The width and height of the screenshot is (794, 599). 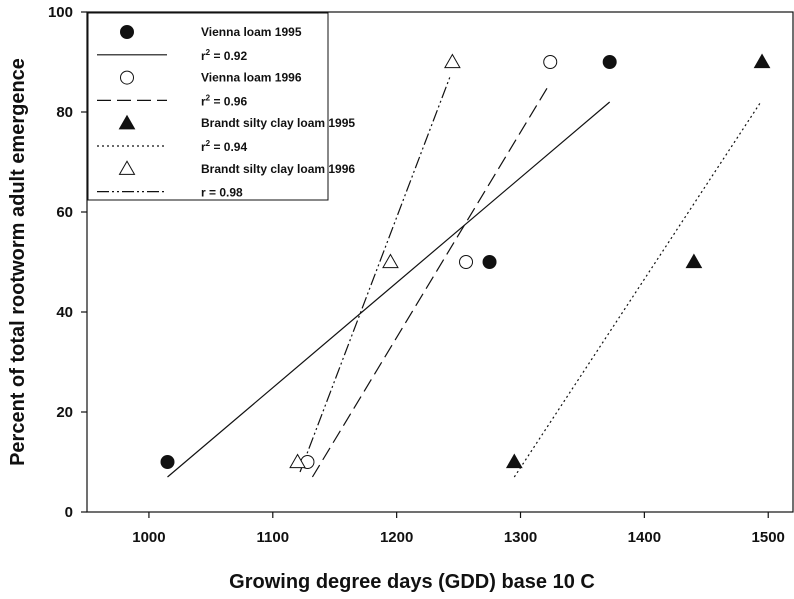 What do you see at coordinates (67, 262) in the screenshot?
I see `y-axis: 0 20 40 60 80 100` at bounding box center [67, 262].